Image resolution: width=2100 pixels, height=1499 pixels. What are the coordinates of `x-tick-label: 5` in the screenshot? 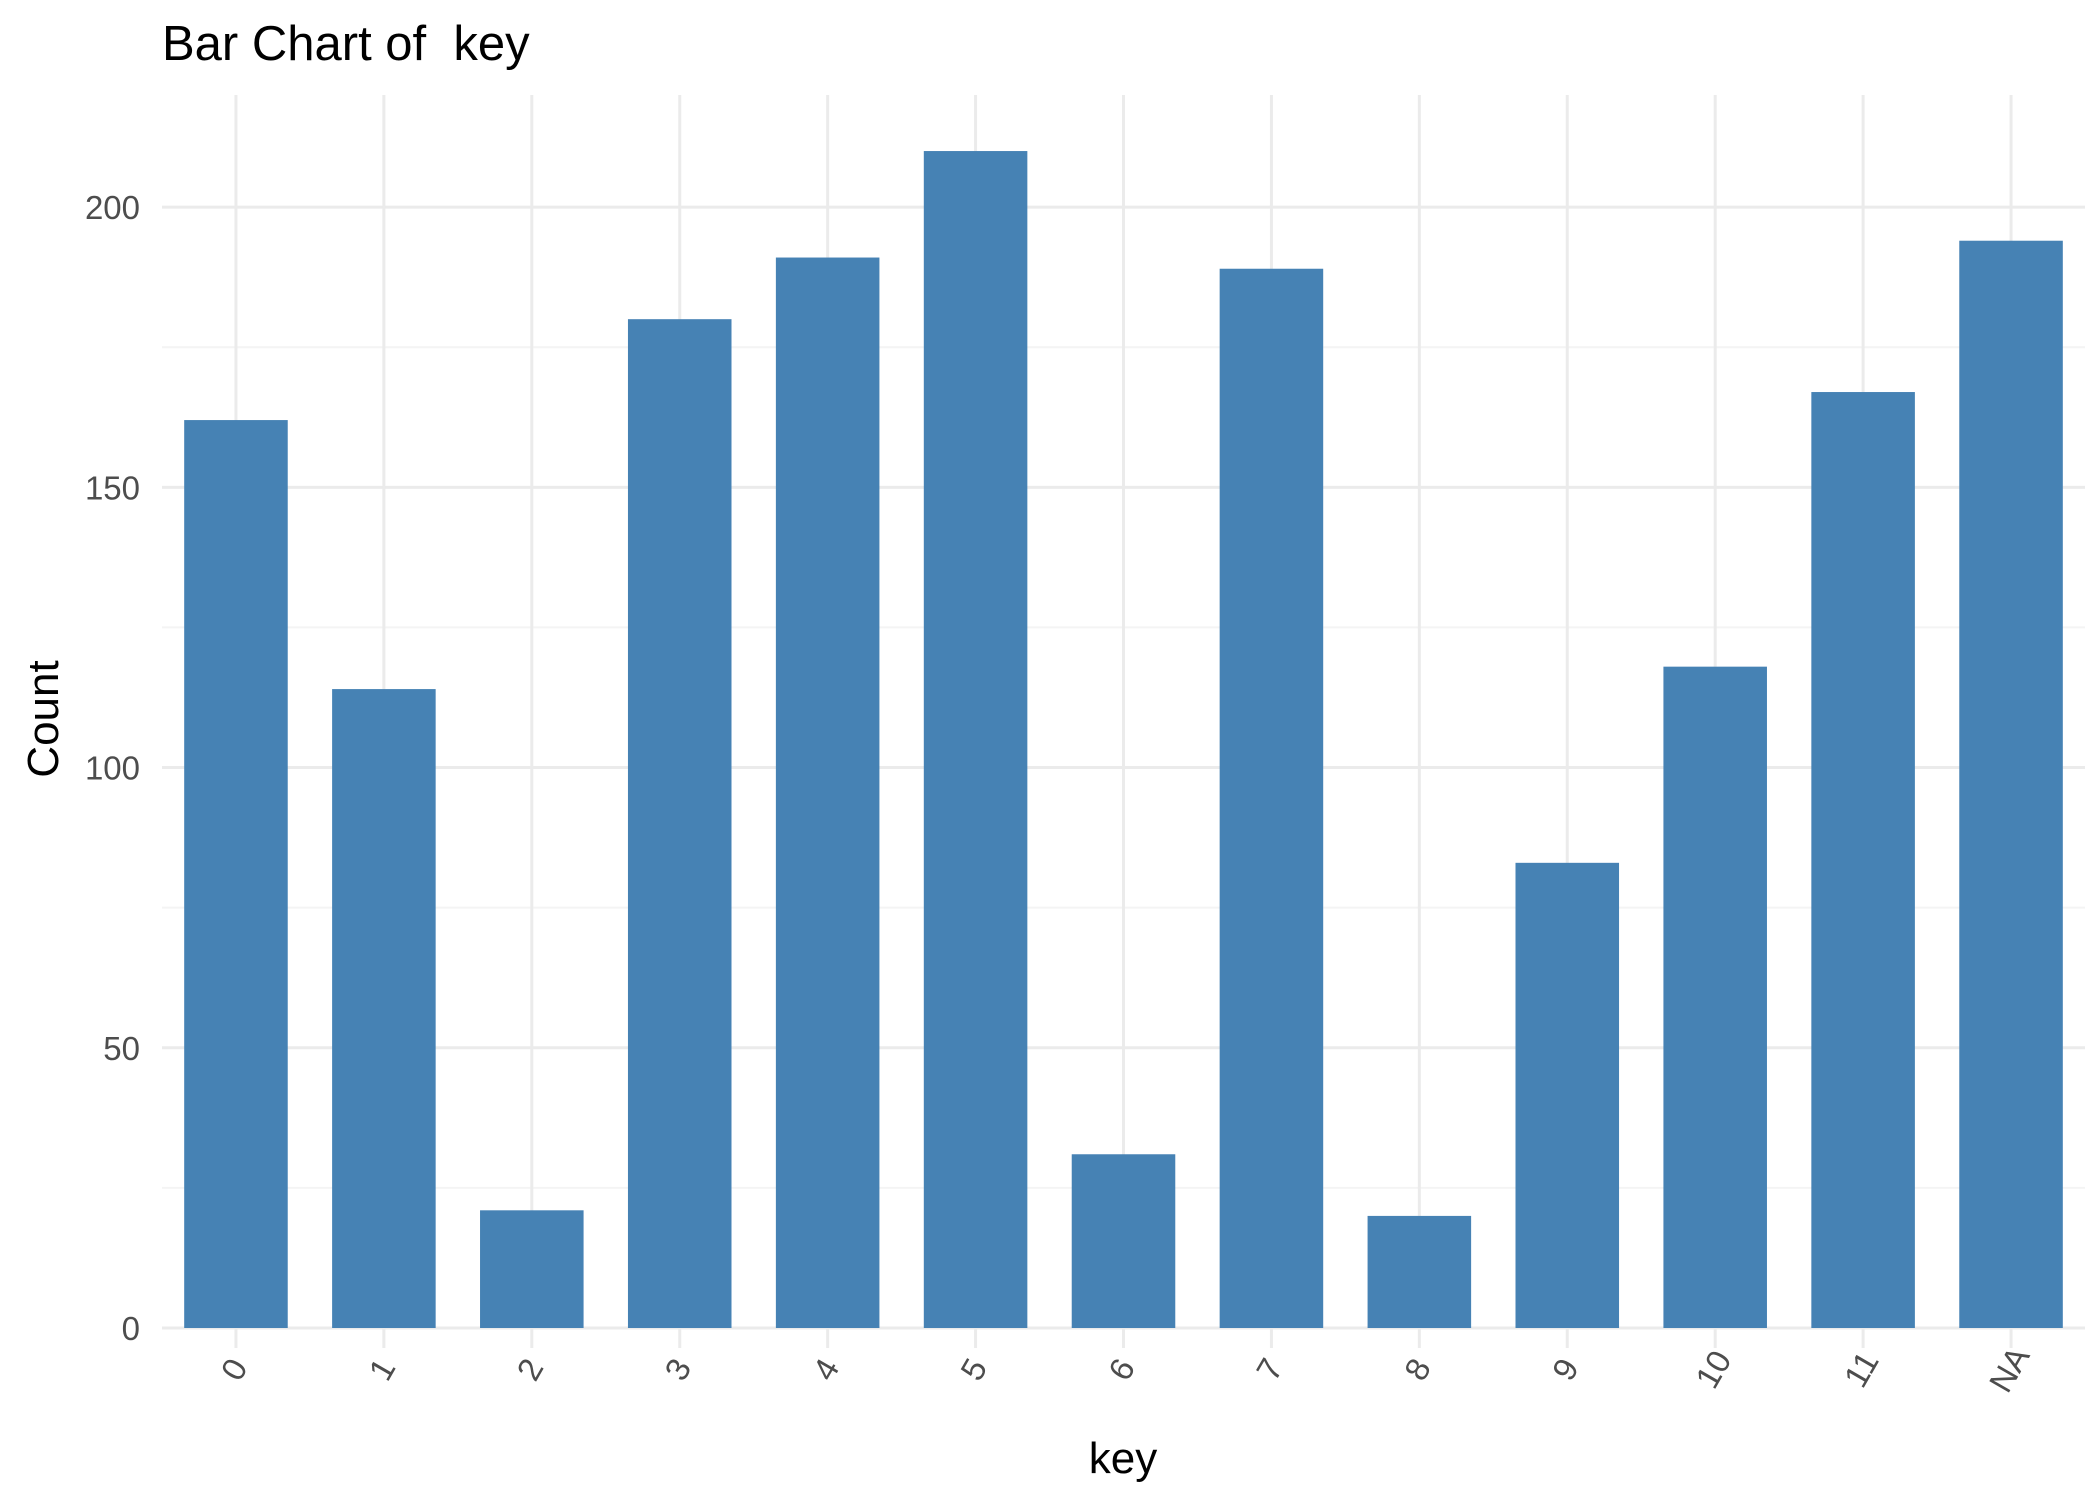 It's located at (973, 1369).